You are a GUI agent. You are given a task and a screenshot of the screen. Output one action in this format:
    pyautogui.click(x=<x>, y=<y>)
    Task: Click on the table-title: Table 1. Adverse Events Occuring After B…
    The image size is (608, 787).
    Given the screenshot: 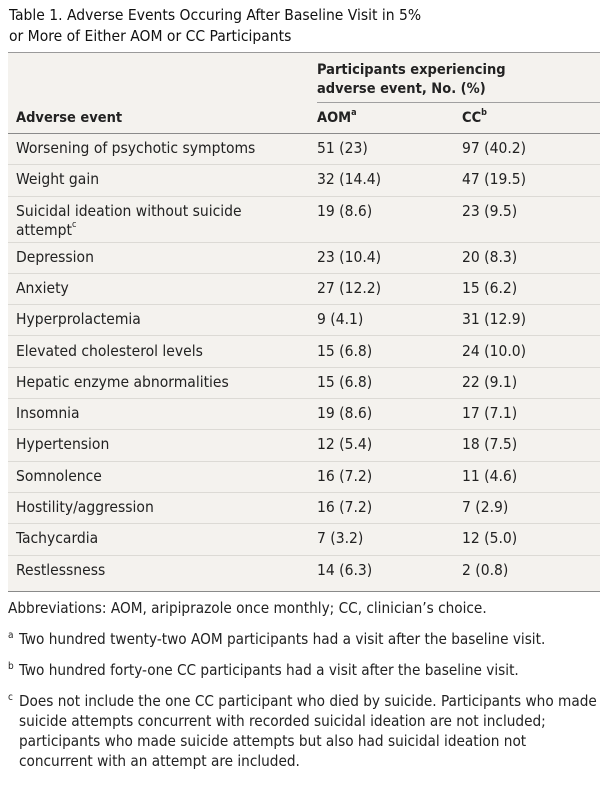 What is the action you would take?
    pyautogui.click(x=305, y=26)
    